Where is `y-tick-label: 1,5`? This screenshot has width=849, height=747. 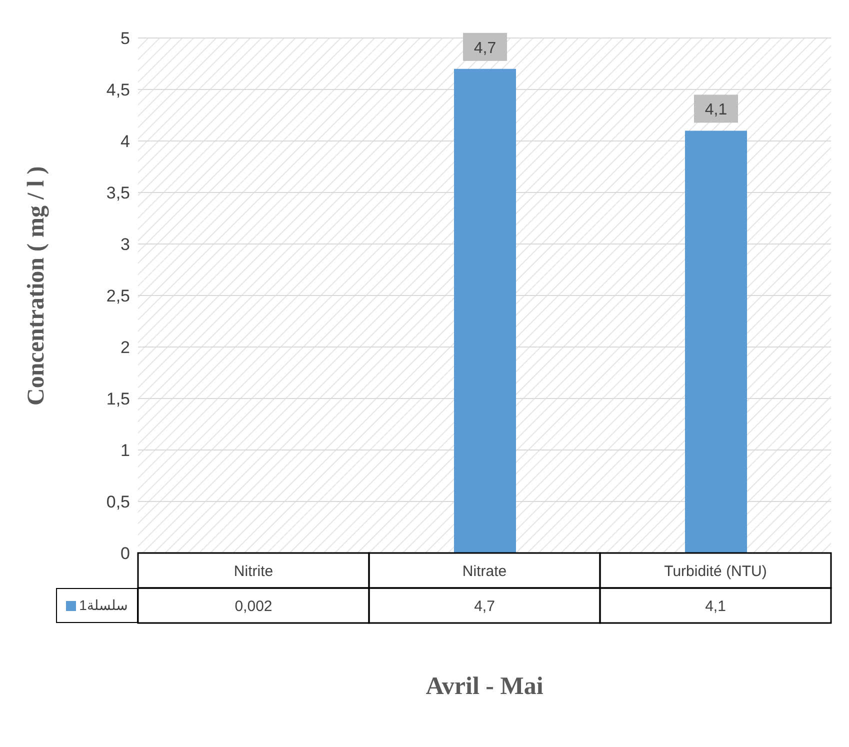
y-tick-label: 1,5 is located at coordinates (118, 399).